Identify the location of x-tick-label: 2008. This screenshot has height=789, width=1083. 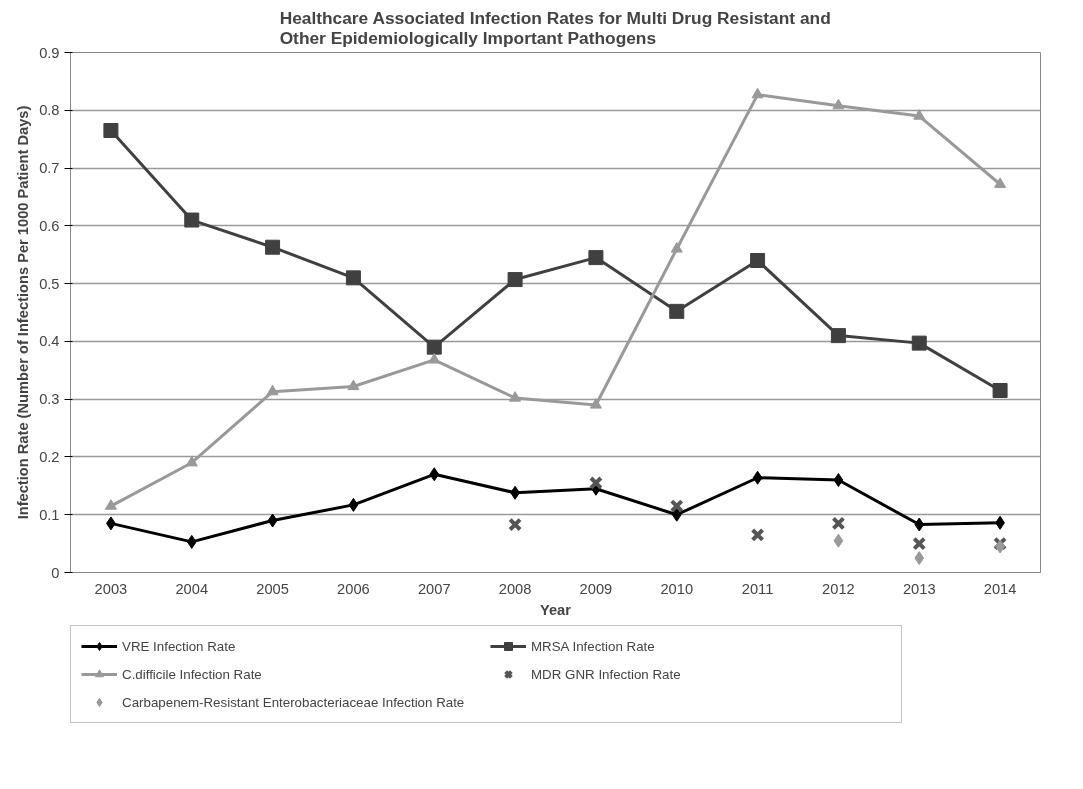
(515, 588).